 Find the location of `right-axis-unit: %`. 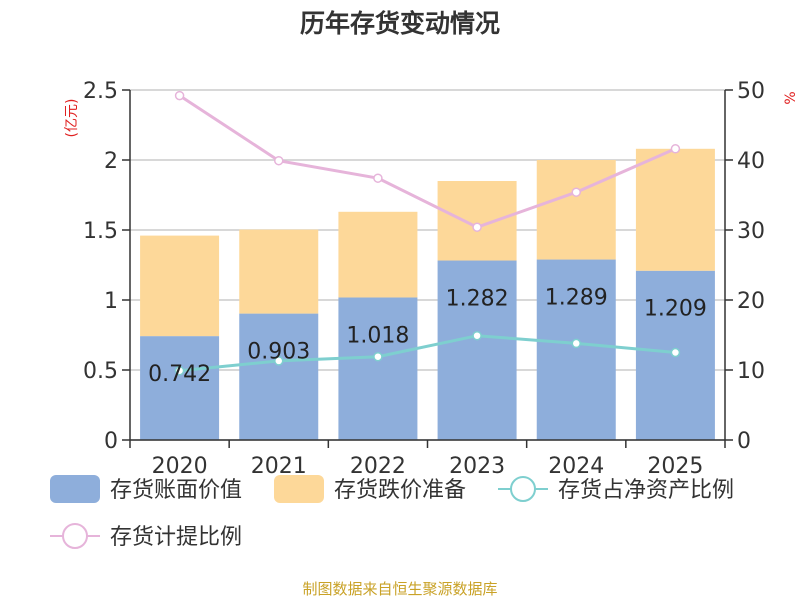

right-axis-unit: % is located at coordinates (791, 97).